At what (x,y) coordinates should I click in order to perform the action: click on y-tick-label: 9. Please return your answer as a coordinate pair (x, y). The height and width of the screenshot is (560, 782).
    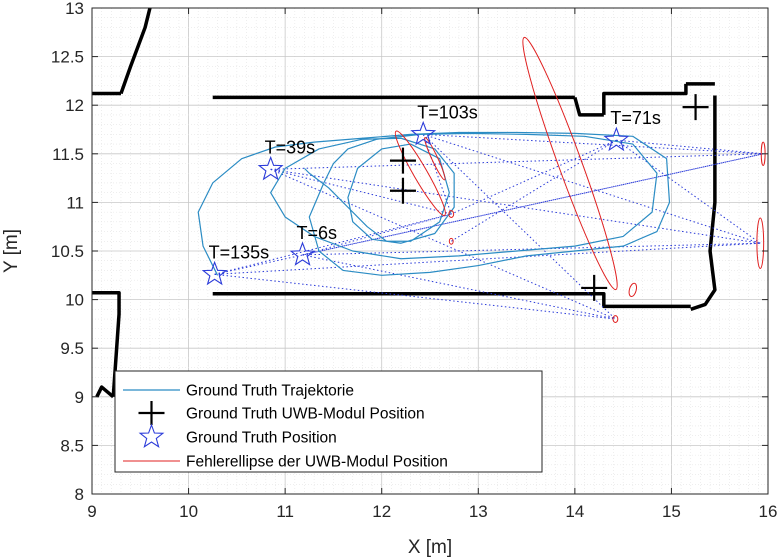
    Looking at the image, I should click on (79, 397).